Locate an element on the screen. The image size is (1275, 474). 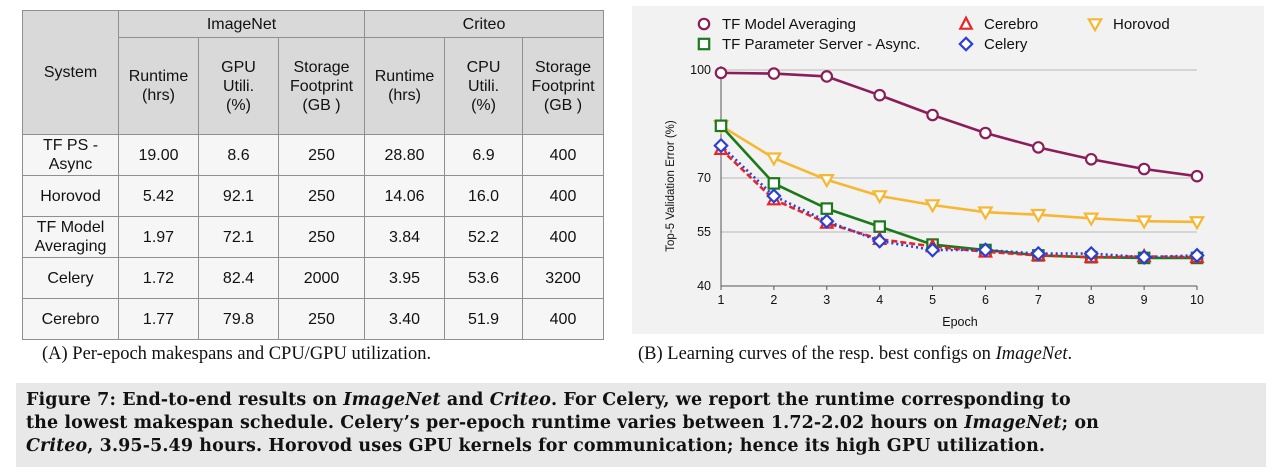
table-cell: 8.6 is located at coordinates (238, 155).